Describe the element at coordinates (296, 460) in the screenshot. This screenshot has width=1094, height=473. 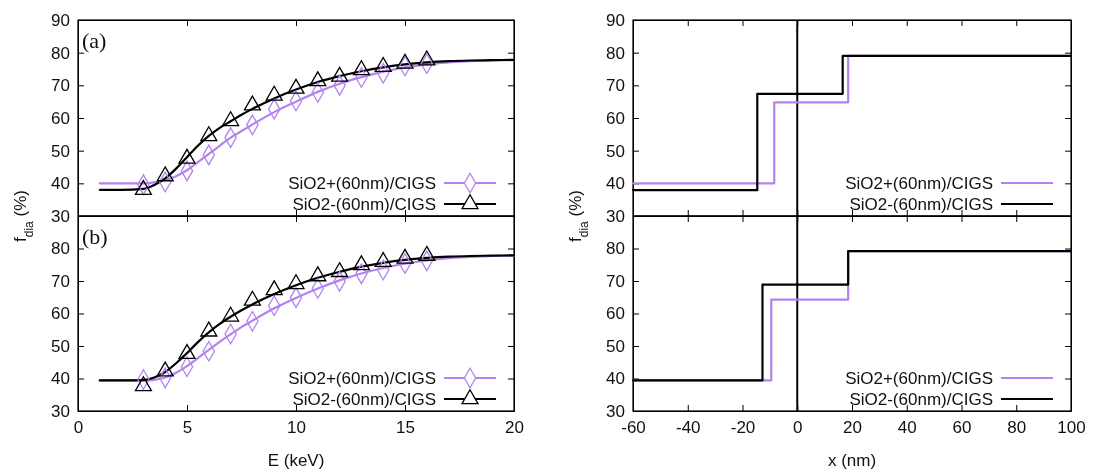
I see `x-axis-title: E (keV)` at that location.